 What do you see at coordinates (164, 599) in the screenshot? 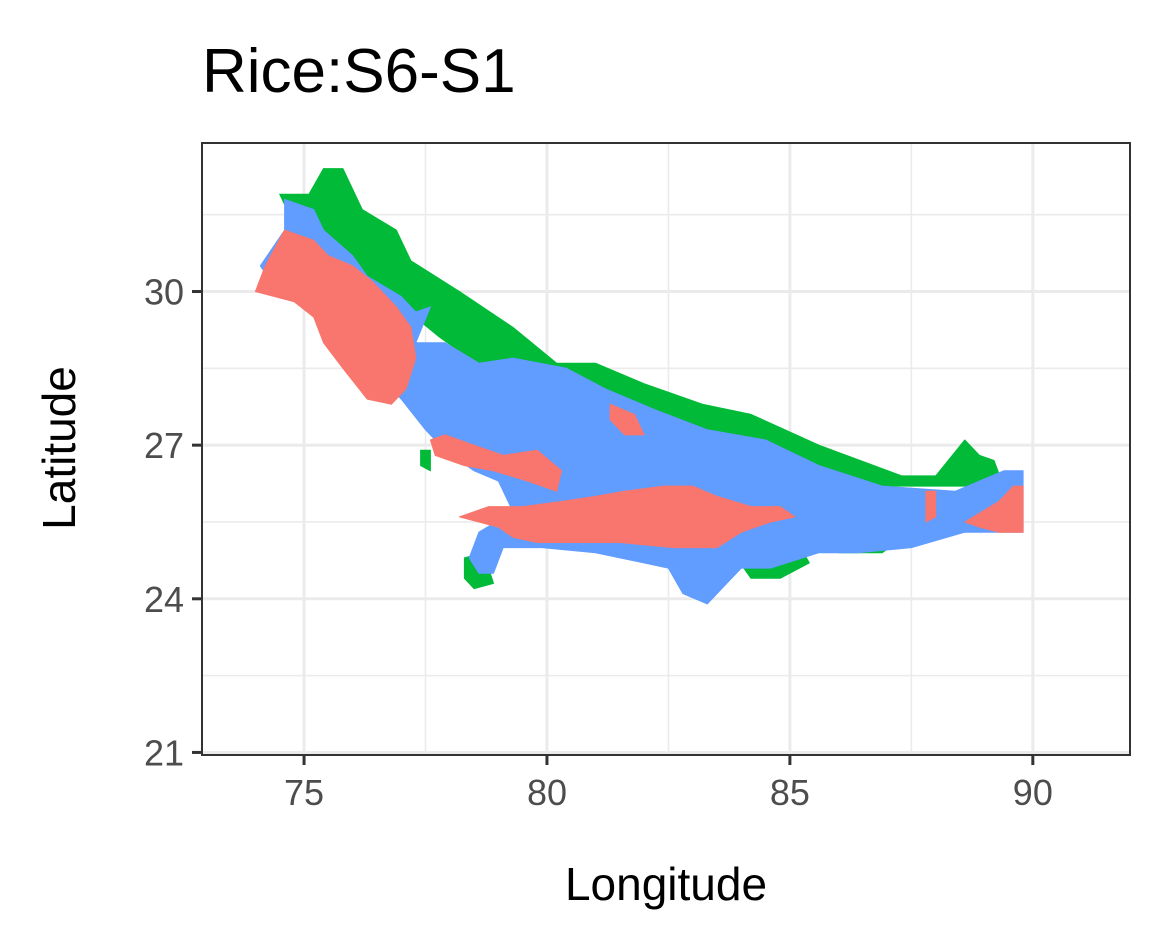
I see `y-tick-label: 24` at bounding box center [164, 599].